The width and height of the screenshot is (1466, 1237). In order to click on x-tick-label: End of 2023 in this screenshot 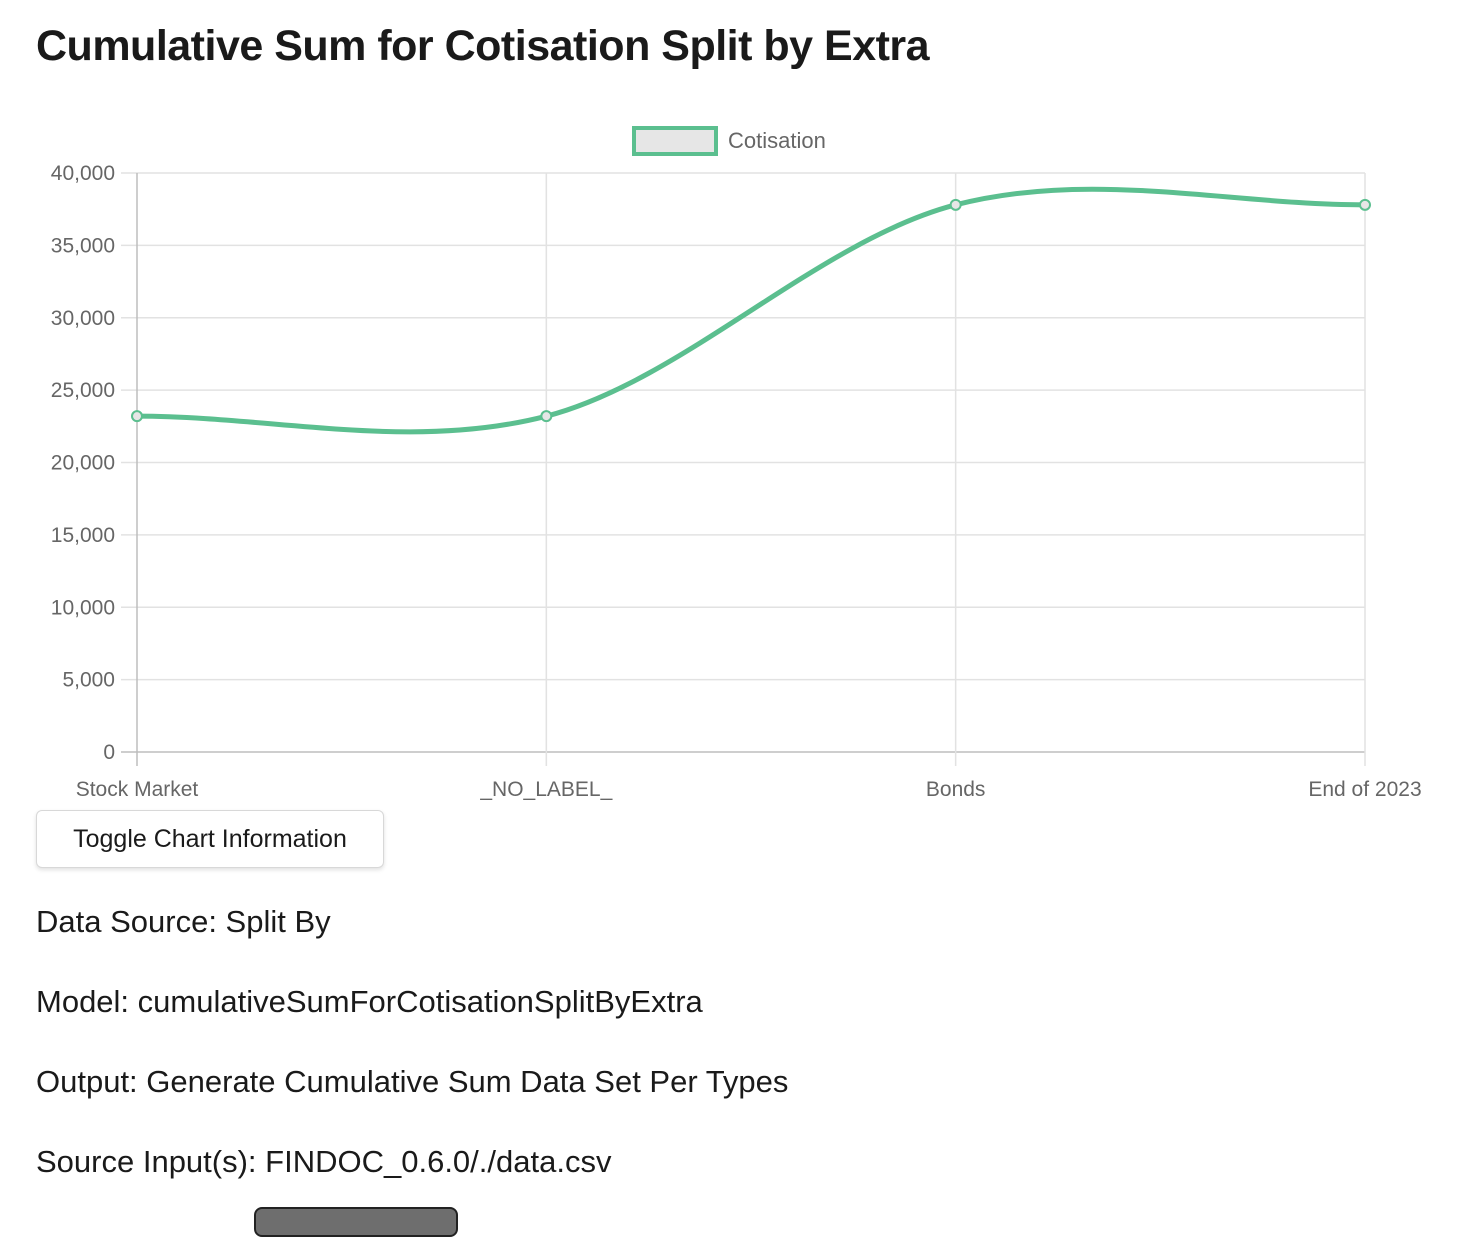, I will do `click(1364, 789)`.